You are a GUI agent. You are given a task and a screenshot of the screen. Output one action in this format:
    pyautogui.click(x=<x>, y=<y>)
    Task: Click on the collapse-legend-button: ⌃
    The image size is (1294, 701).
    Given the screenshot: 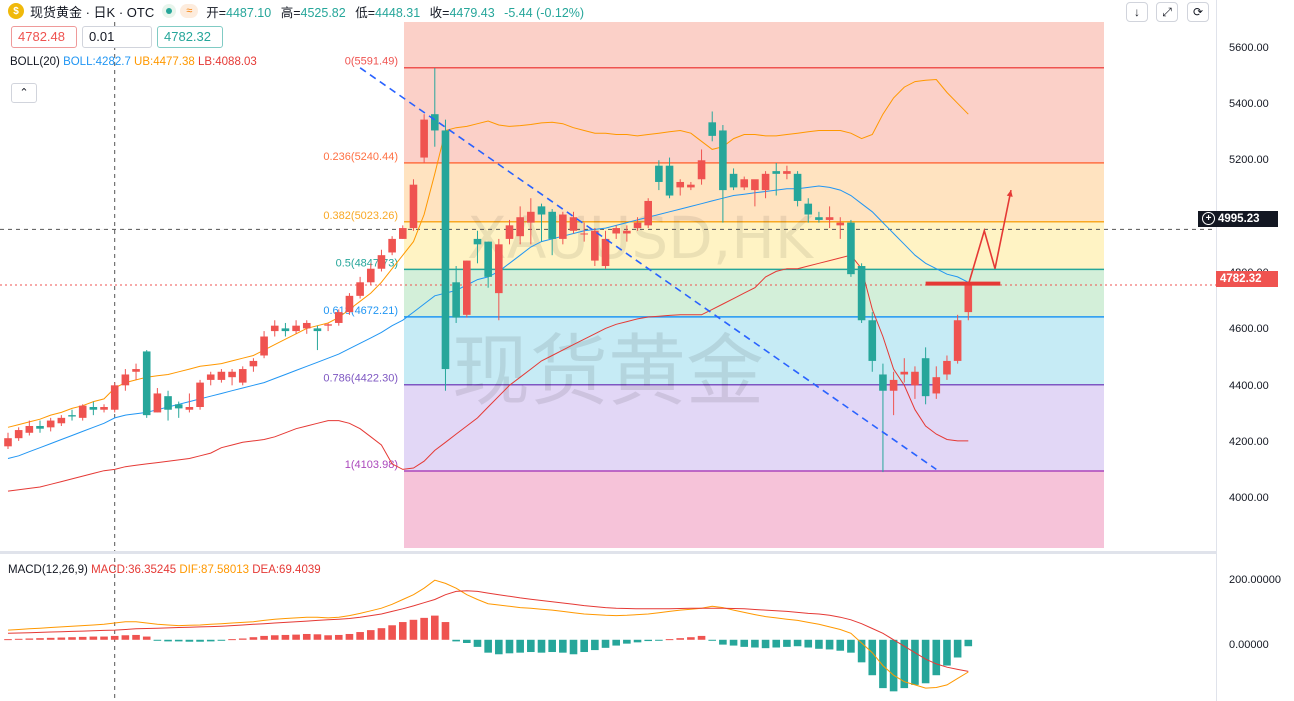 What is the action you would take?
    pyautogui.click(x=24, y=93)
    